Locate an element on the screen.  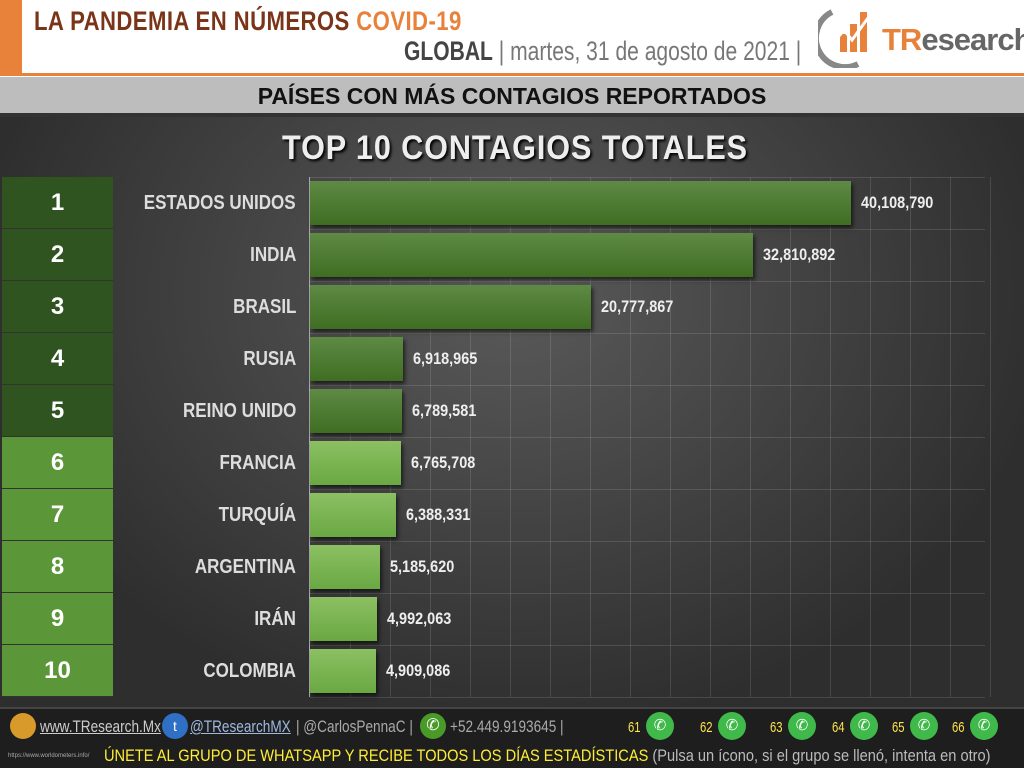
category-label: BRASIL is located at coordinates (264, 307).